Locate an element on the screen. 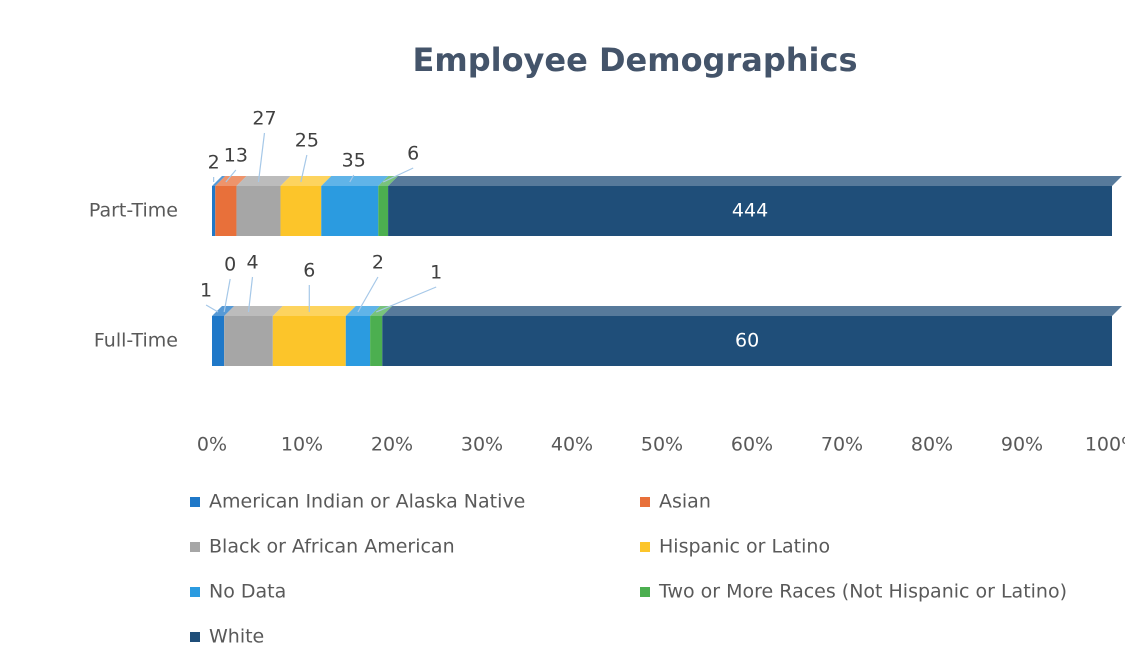 Image resolution: width=1125 pixels, height=647 pixels. legend-label: American Indian or Alaska Native is located at coordinates (367, 502).